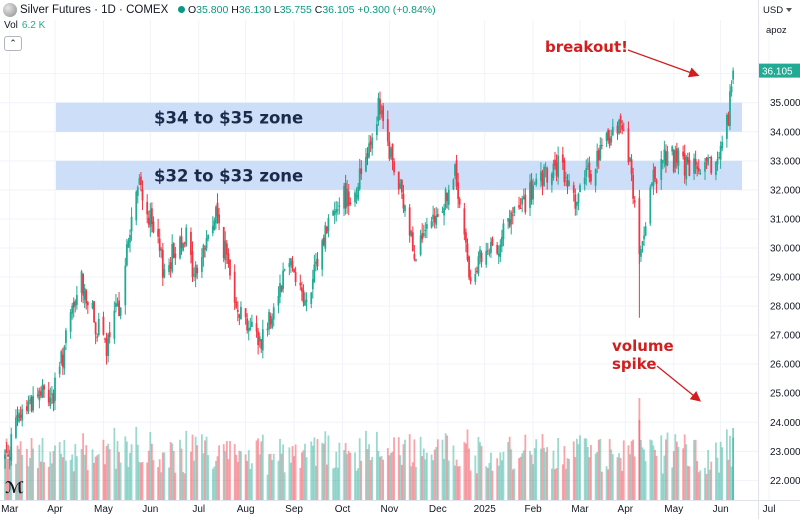 Image resolution: width=800 pixels, height=519 pixels. Describe the element at coordinates (14, 488) in the screenshot. I see `tradingview-logo: ℳ` at that location.